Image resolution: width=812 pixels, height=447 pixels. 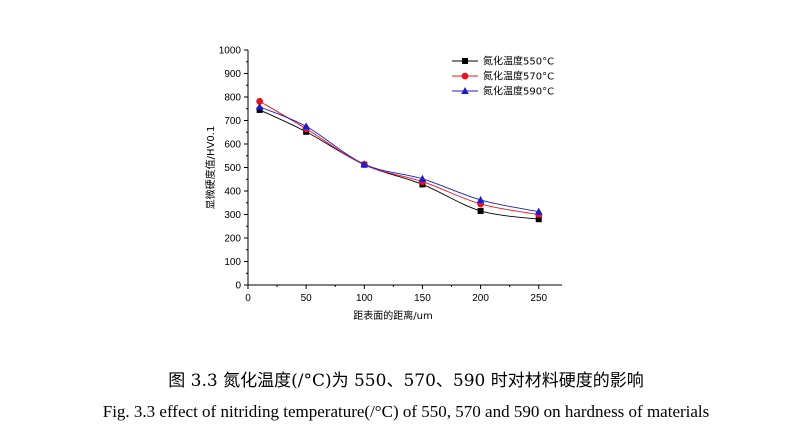 I want to click on y-tick-label: 100, so click(x=232, y=262).